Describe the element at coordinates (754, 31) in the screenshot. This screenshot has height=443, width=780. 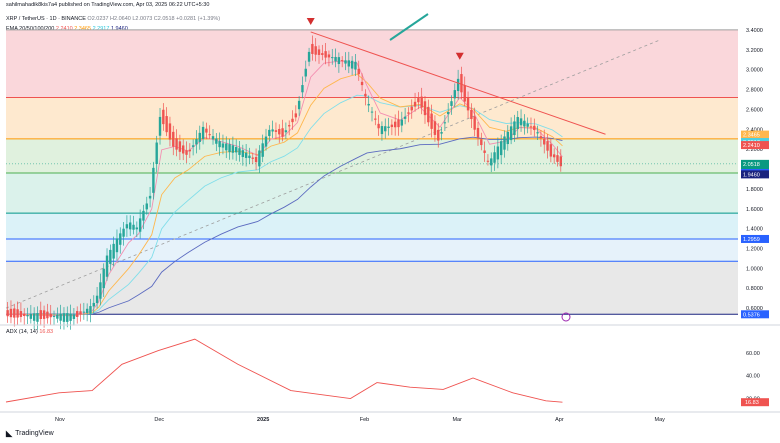
I see `price-tick-label: 3.4000` at that location.